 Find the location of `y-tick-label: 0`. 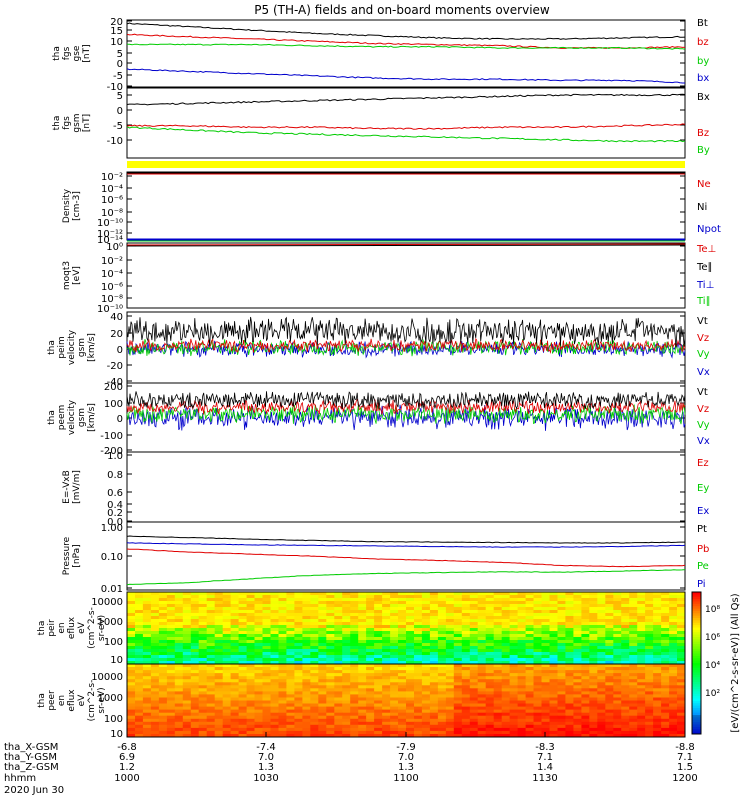

y-tick-label: 0 is located at coordinates (120, 111).